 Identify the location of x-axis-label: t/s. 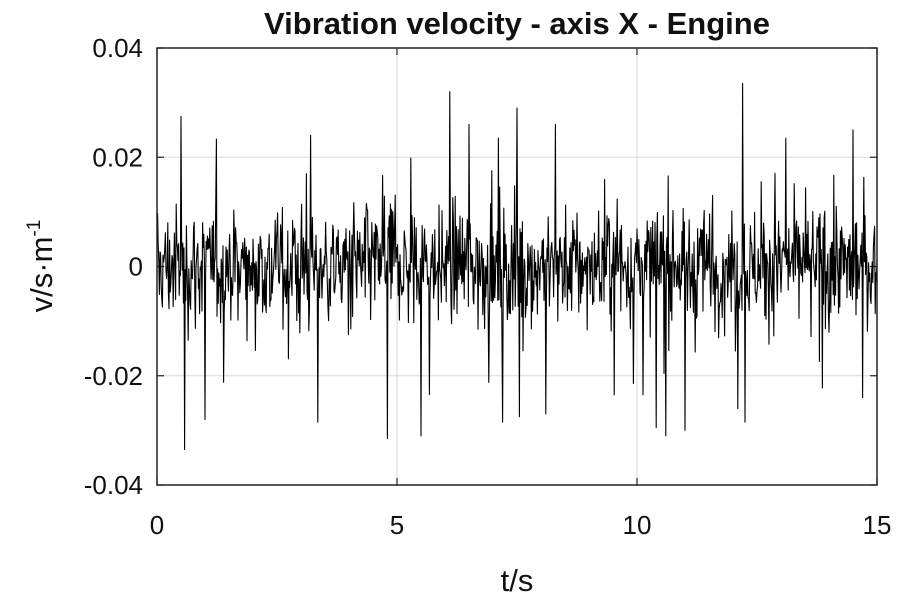
(517, 580).